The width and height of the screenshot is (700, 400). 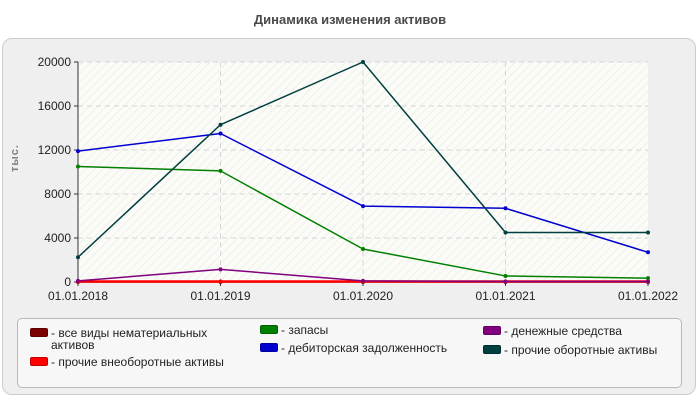 What do you see at coordinates (350, 19) in the screenshot?
I see `chart-title: Динамика изменения активов` at bounding box center [350, 19].